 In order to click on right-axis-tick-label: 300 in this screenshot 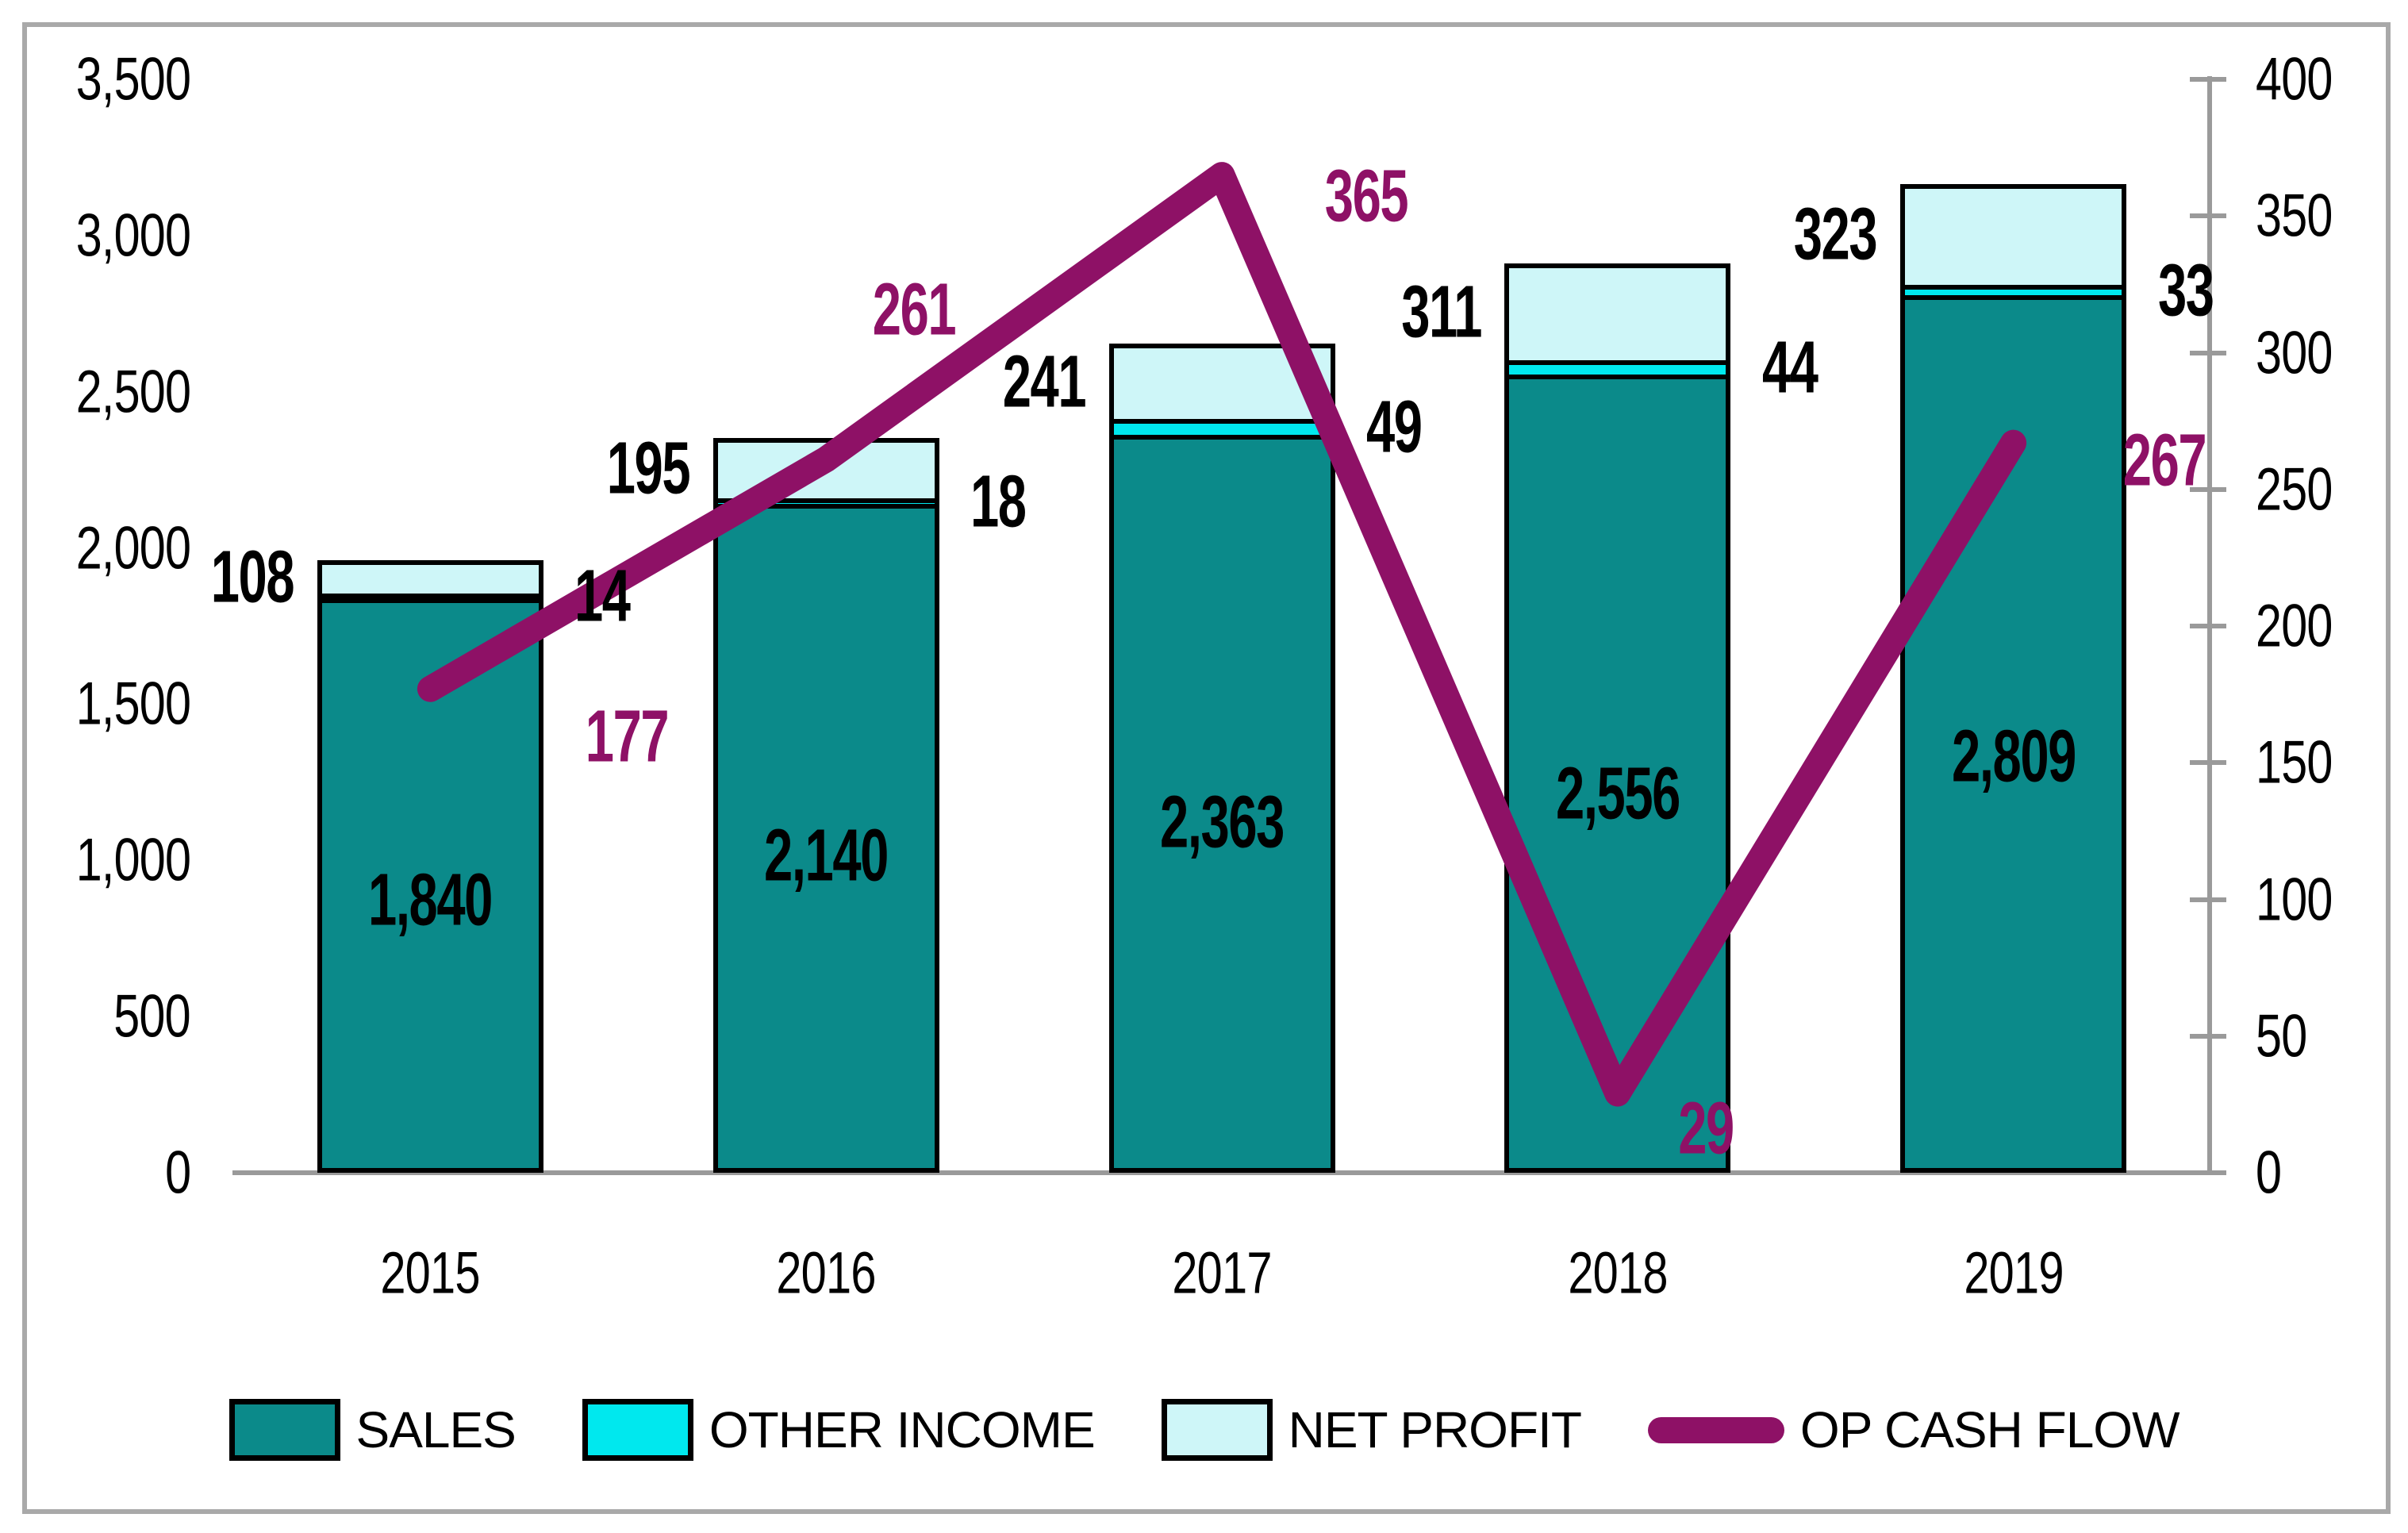, I will do `click(2295, 352)`.